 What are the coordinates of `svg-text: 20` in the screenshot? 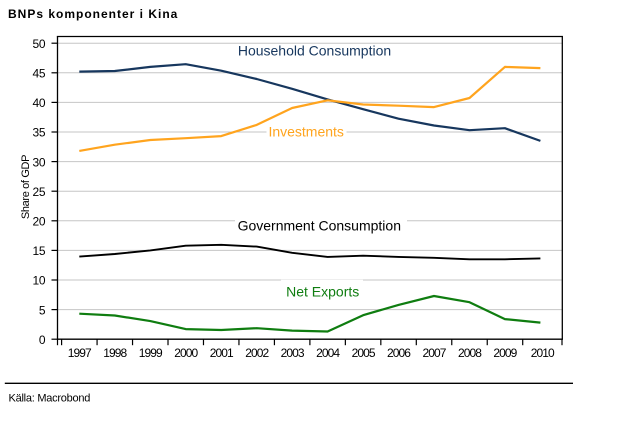 It's located at (39, 222).